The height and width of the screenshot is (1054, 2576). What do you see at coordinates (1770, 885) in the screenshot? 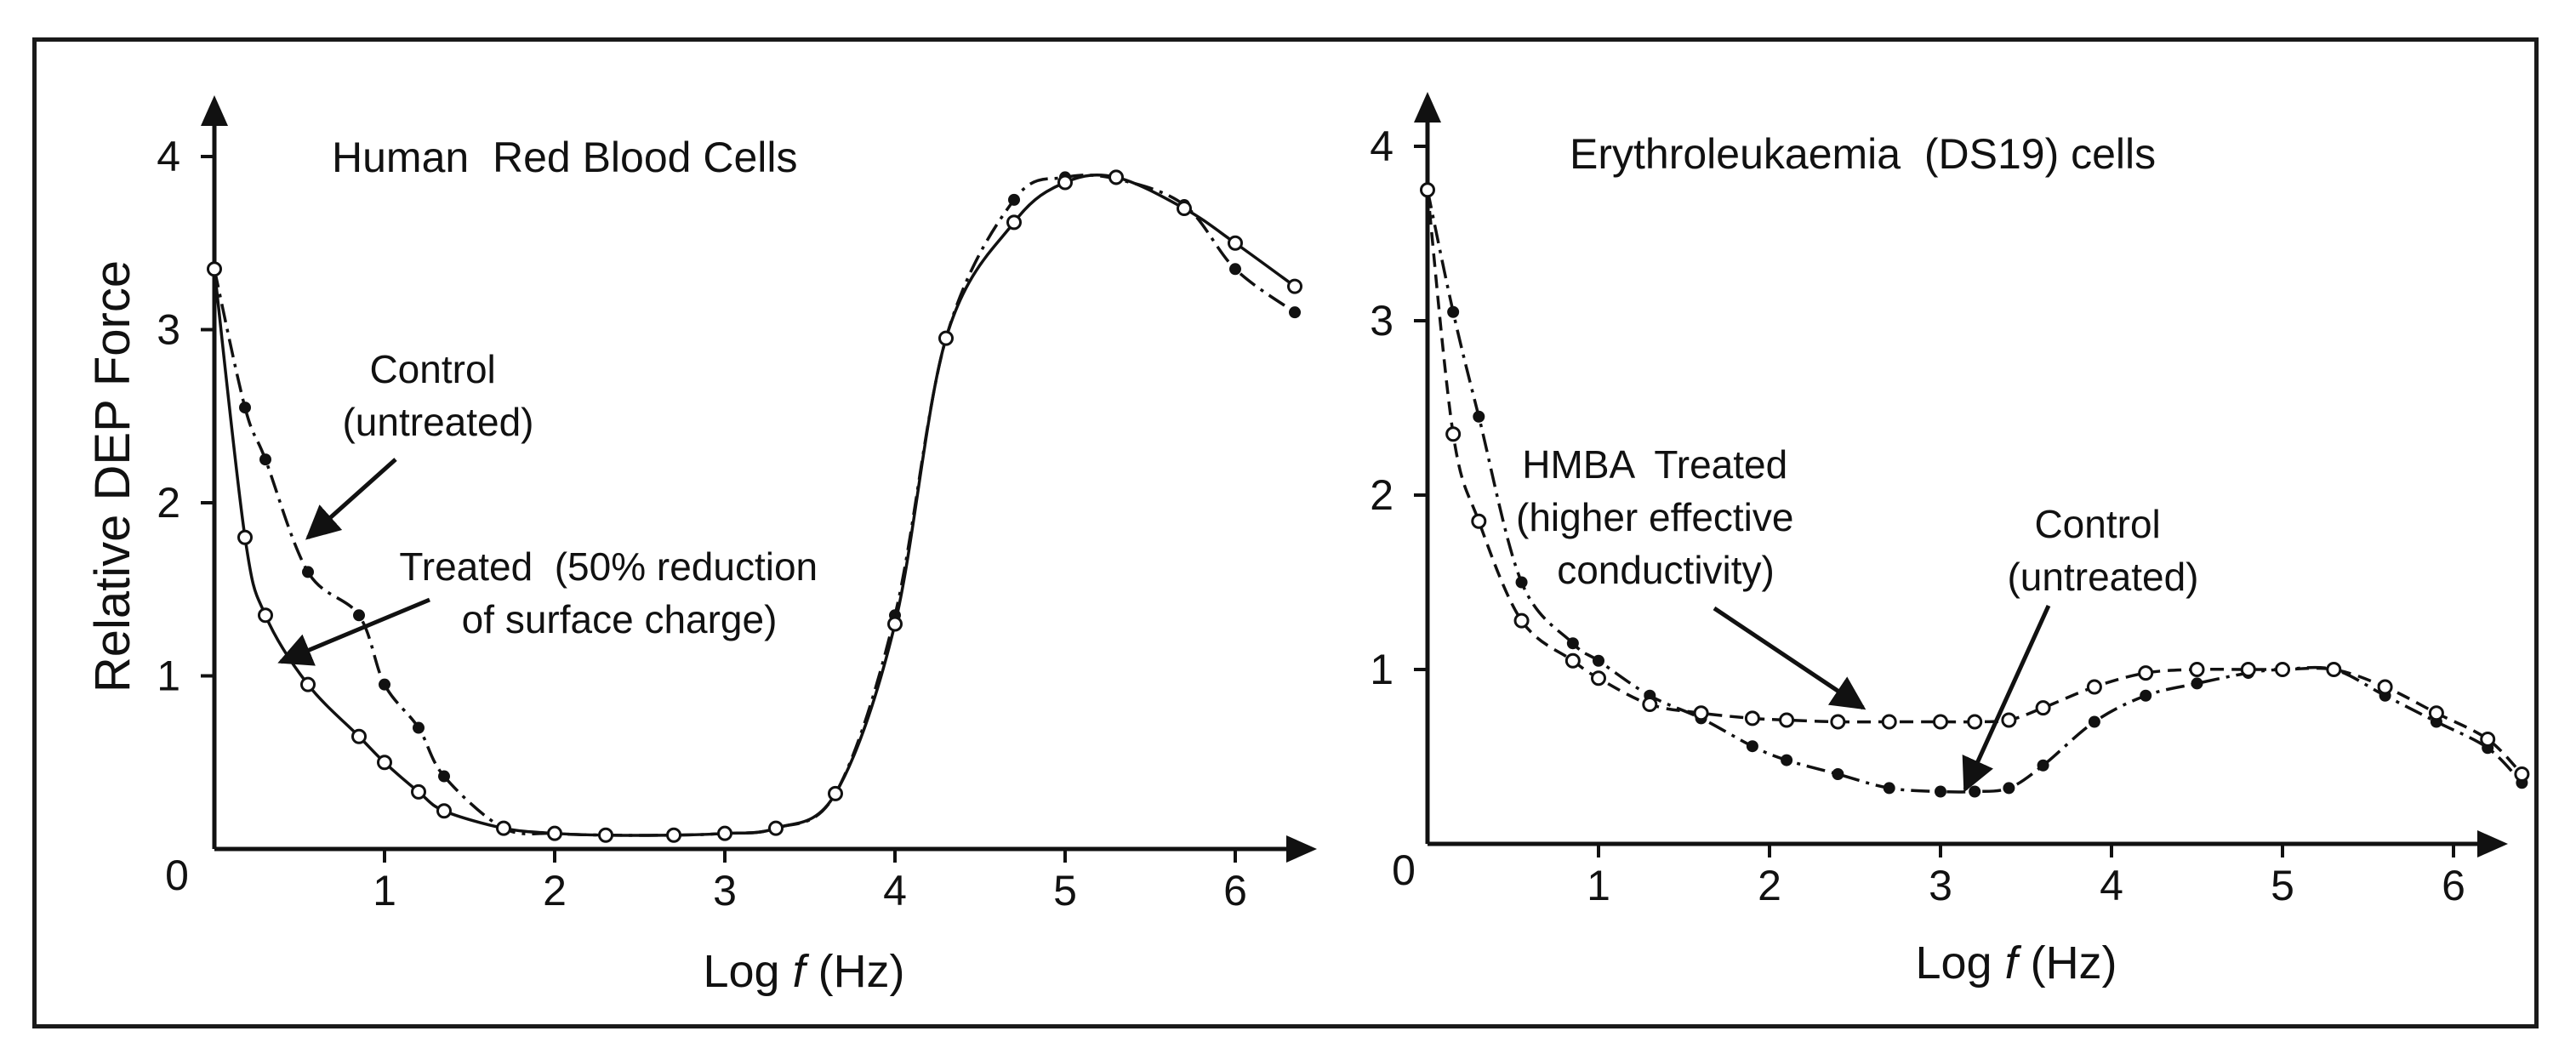
I see `right-x-tick-label: 2` at bounding box center [1770, 885].